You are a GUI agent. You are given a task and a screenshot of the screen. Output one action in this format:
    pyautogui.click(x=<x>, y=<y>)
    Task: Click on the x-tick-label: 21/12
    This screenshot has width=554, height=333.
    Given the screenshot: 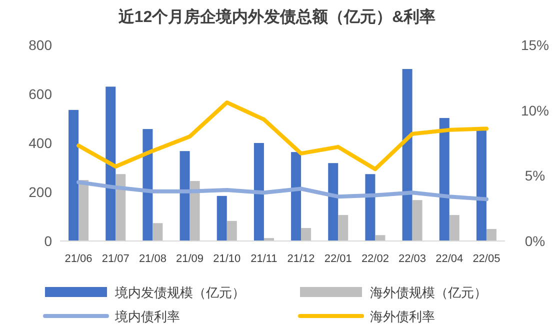 What is the action you would take?
    pyautogui.click(x=301, y=259)
    